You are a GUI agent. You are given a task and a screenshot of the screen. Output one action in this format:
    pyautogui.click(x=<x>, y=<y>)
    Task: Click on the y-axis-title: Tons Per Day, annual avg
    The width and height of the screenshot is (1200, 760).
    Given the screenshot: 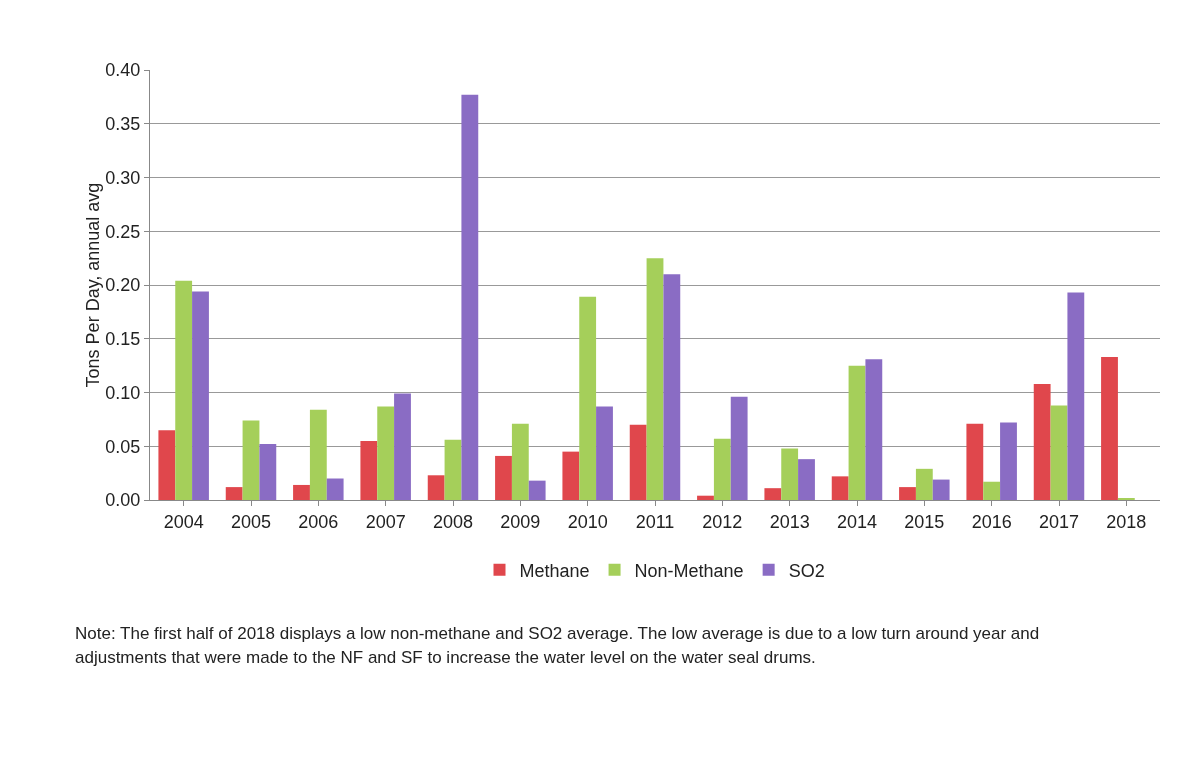 What is the action you would take?
    pyautogui.click(x=93, y=285)
    